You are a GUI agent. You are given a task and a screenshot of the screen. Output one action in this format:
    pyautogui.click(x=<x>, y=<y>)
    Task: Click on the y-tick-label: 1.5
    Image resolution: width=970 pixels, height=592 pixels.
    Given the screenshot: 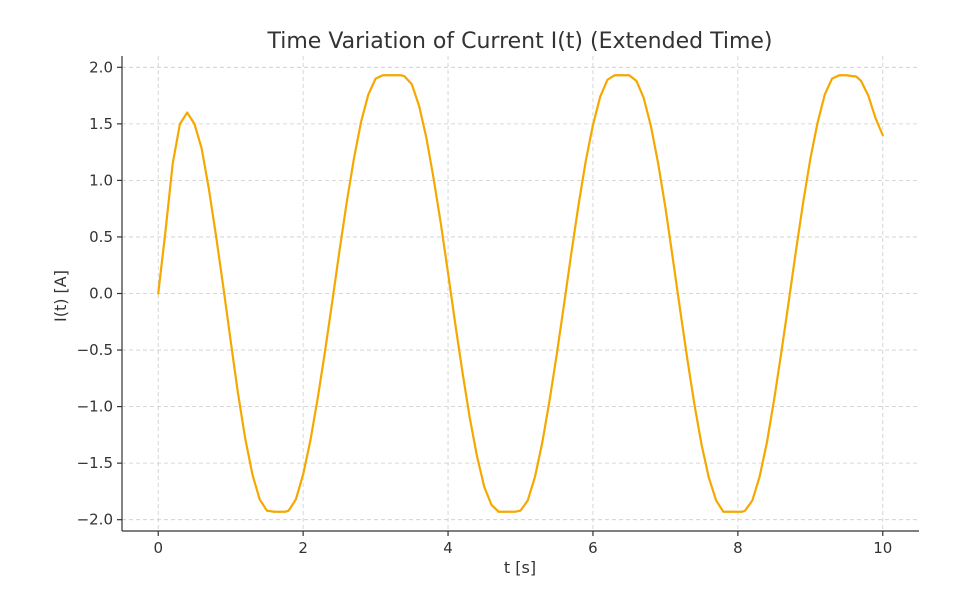 What is the action you would take?
    pyautogui.click(x=101, y=124)
    